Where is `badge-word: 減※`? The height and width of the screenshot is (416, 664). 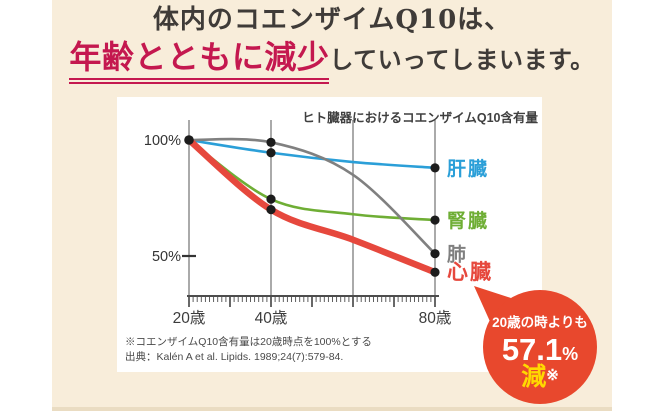
badge-word: 減※ is located at coordinates (540, 377).